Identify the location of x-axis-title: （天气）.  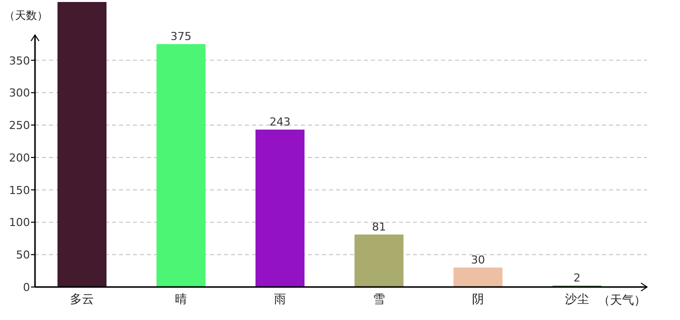
(622, 300).